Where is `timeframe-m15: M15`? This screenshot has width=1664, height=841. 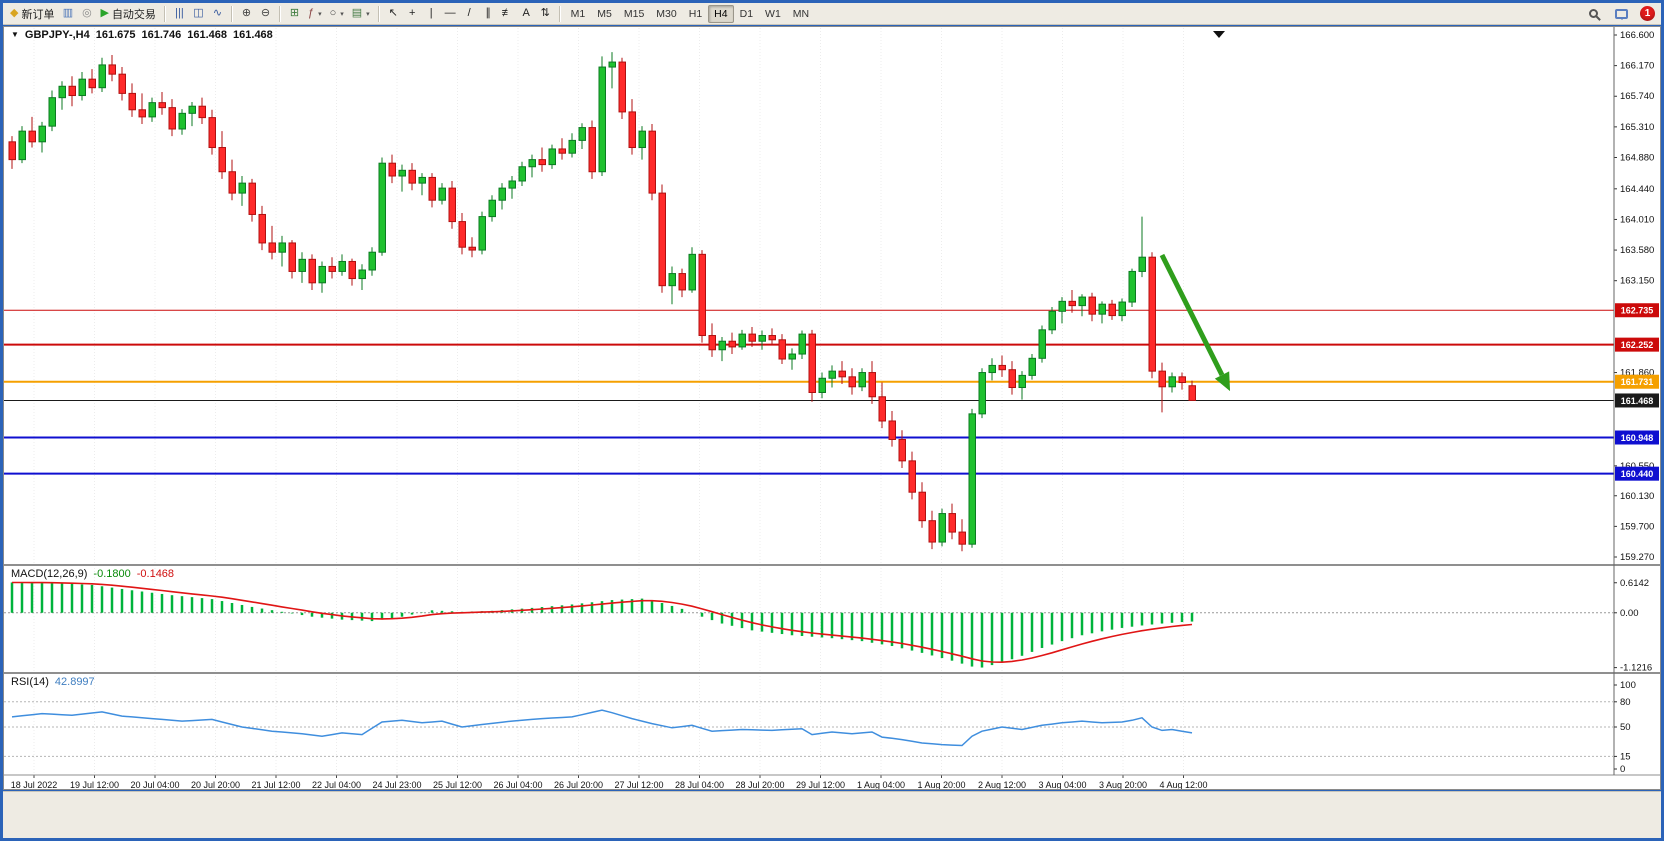 timeframe-m15: M15 is located at coordinates (634, 13).